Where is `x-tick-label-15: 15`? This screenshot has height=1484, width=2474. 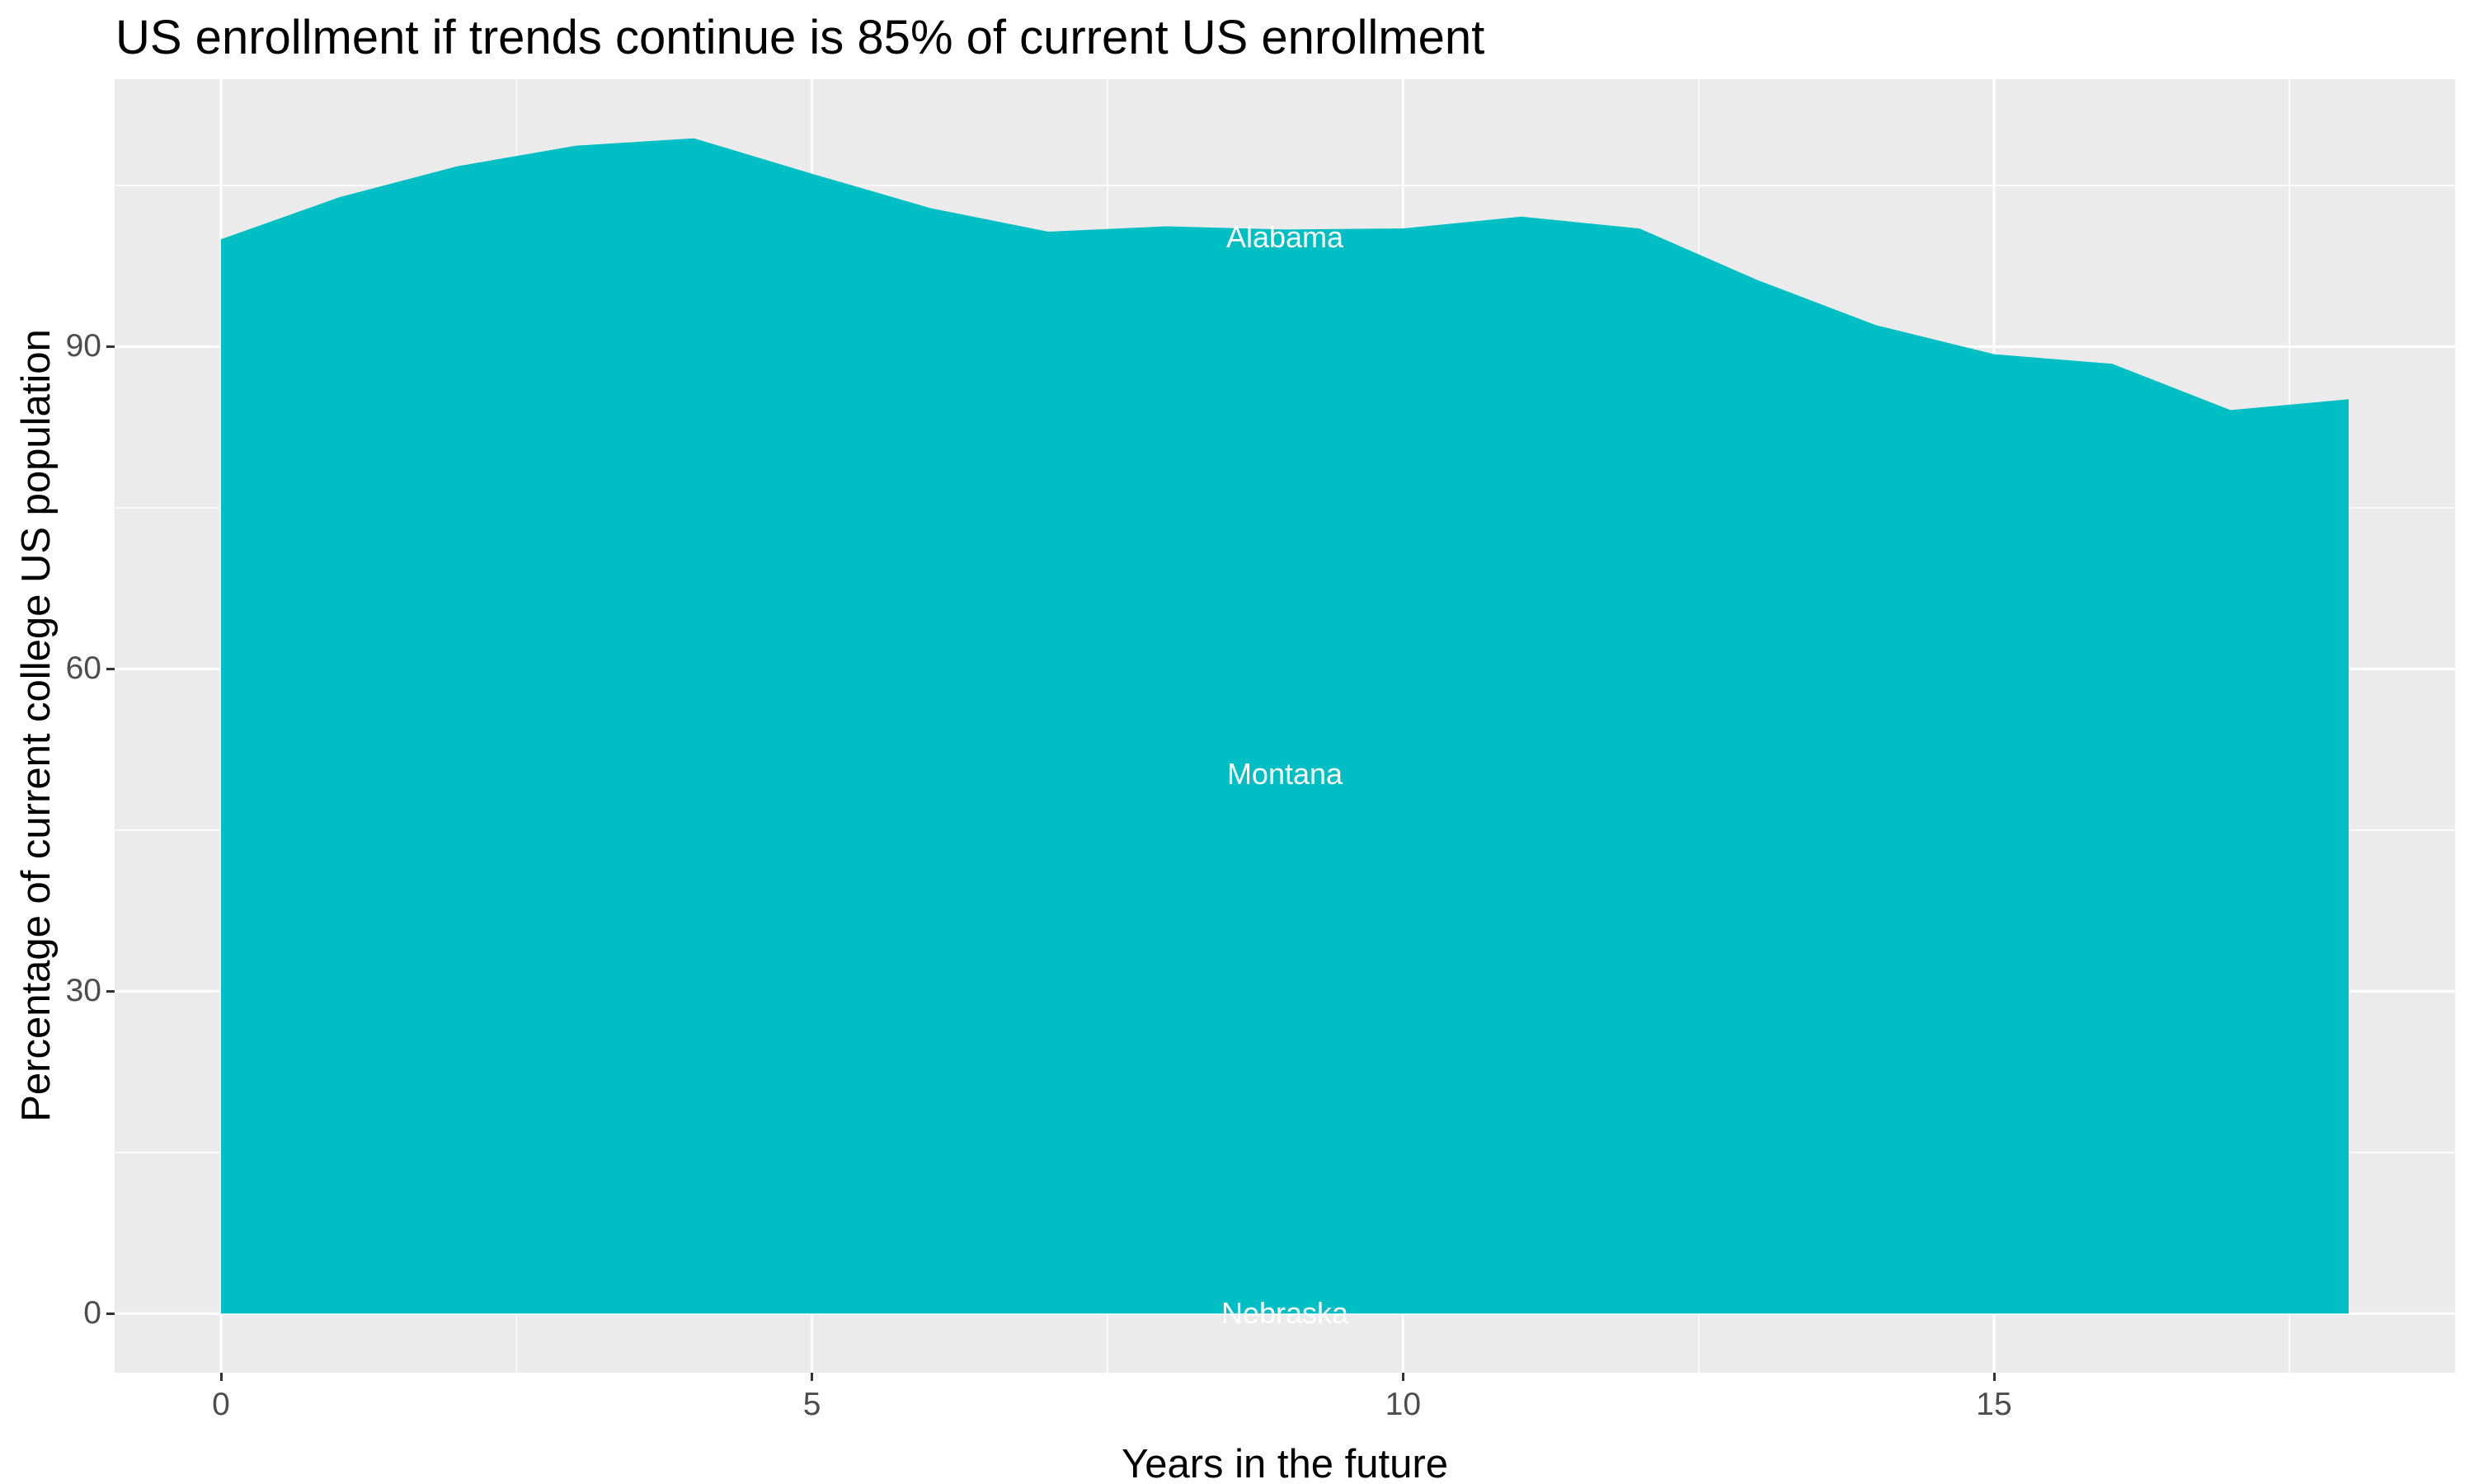 x-tick-label-15: 15 is located at coordinates (1994, 1404).